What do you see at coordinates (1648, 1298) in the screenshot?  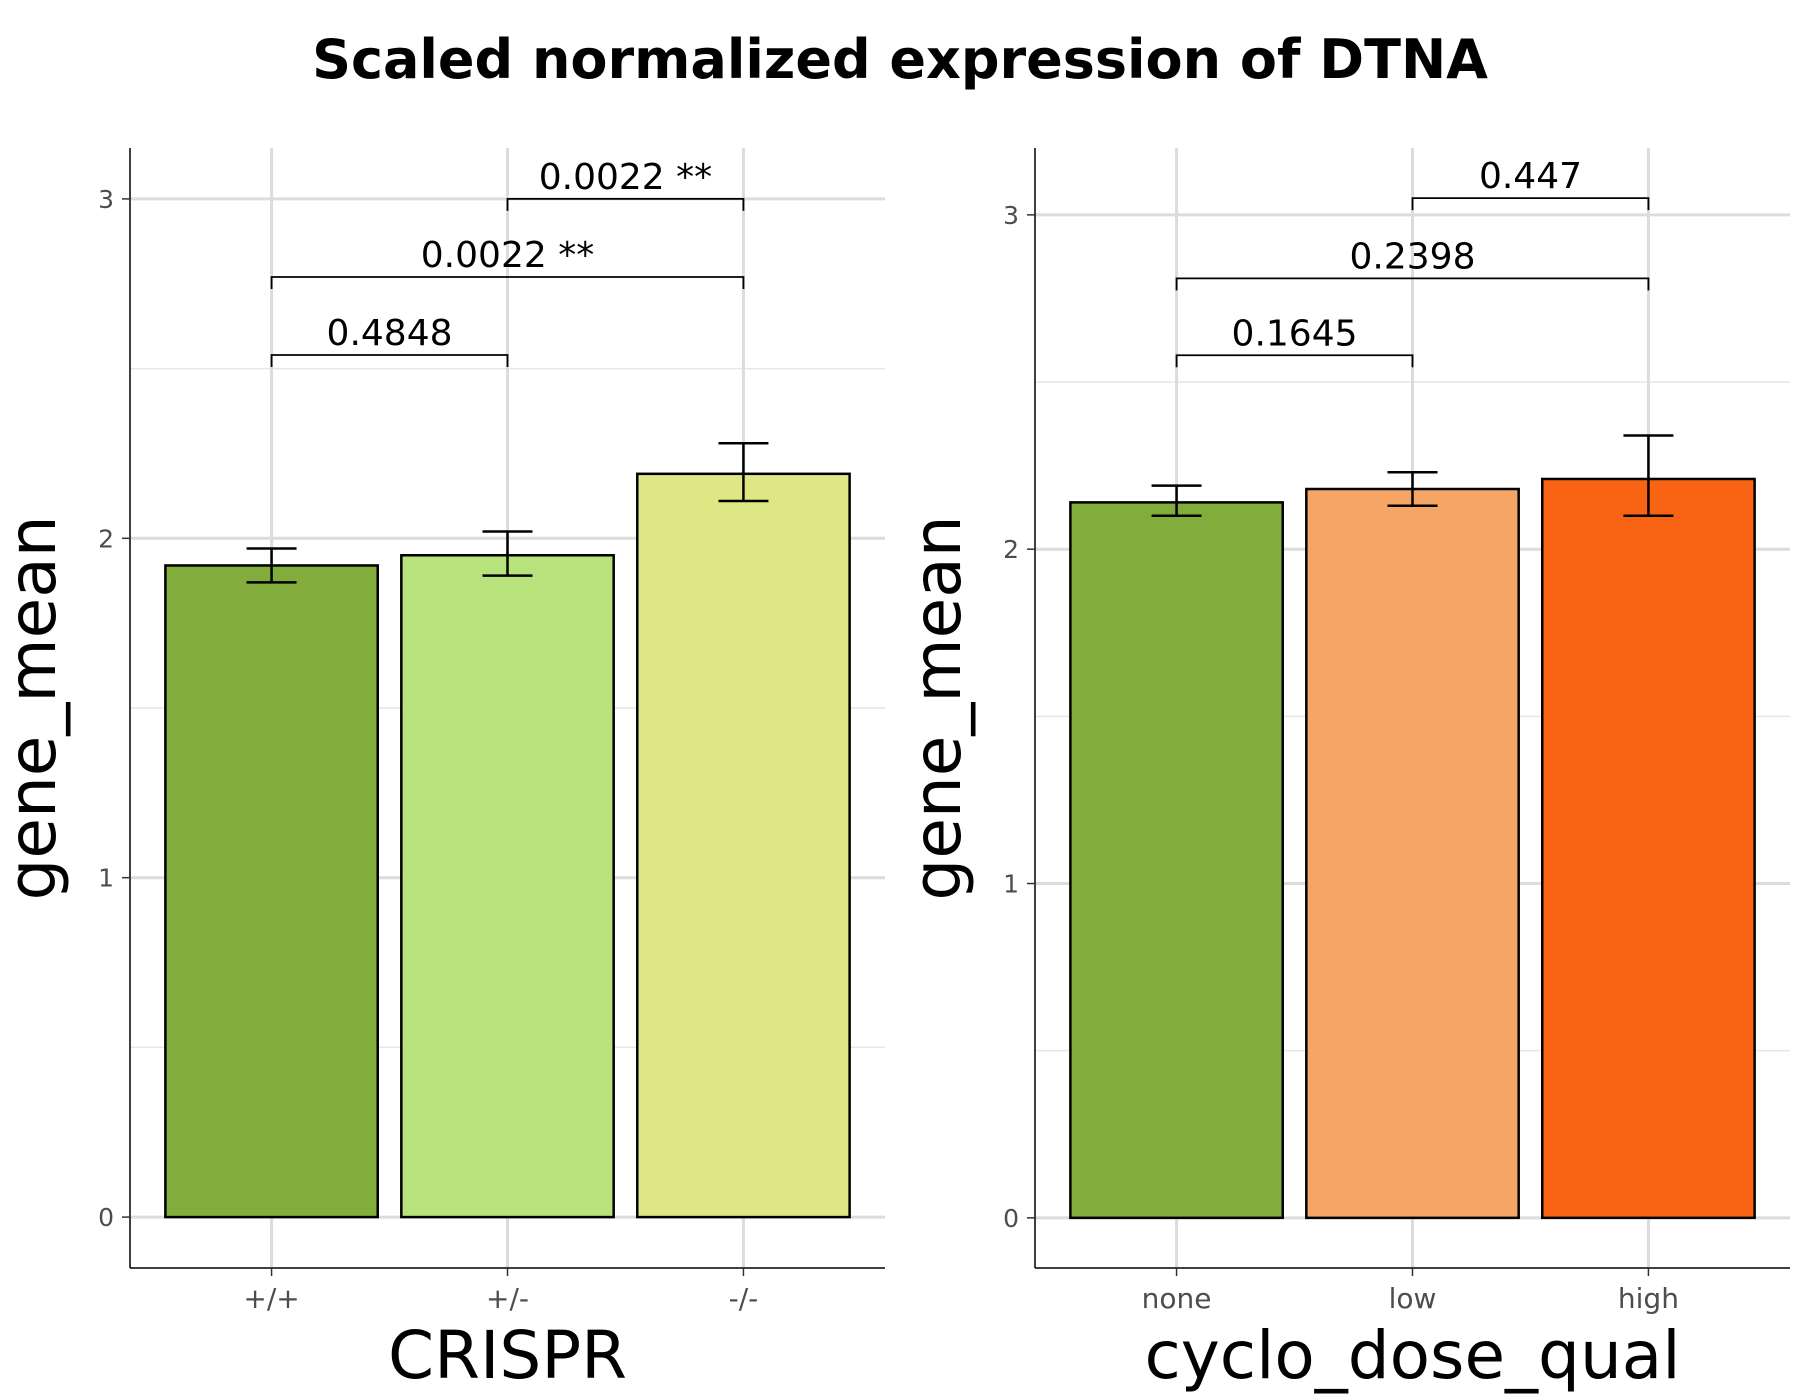 I see `x-tick-label: high` at bounding box center [1648, 1298].